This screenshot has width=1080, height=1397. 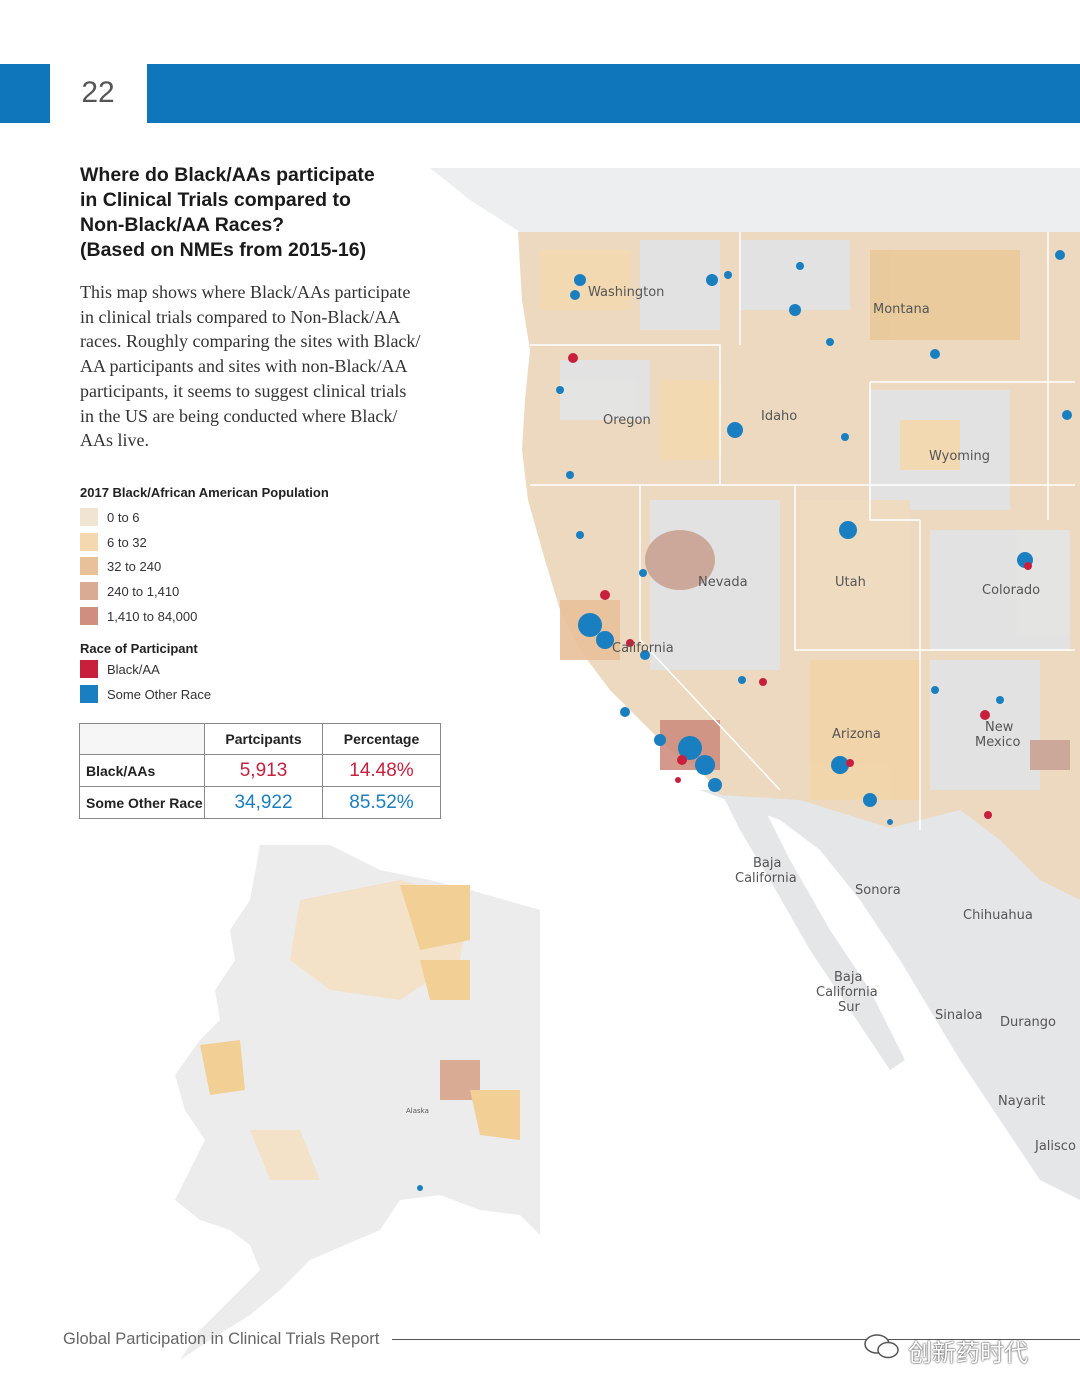 I want to click on watermark-text: 创新药时代, so click(x=968, y=1353).